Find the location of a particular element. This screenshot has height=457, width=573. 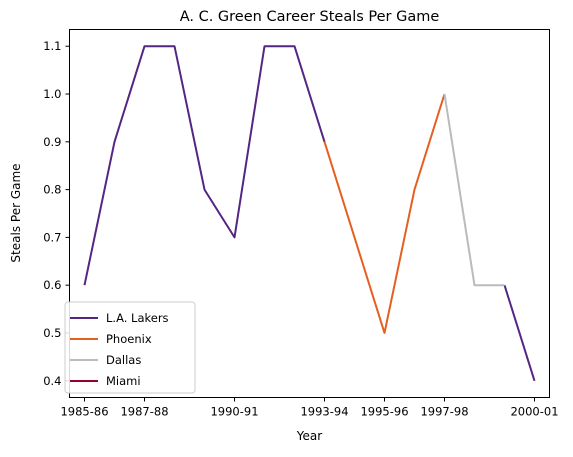

x-axis-label: Year is located at coordinates (309, 436).